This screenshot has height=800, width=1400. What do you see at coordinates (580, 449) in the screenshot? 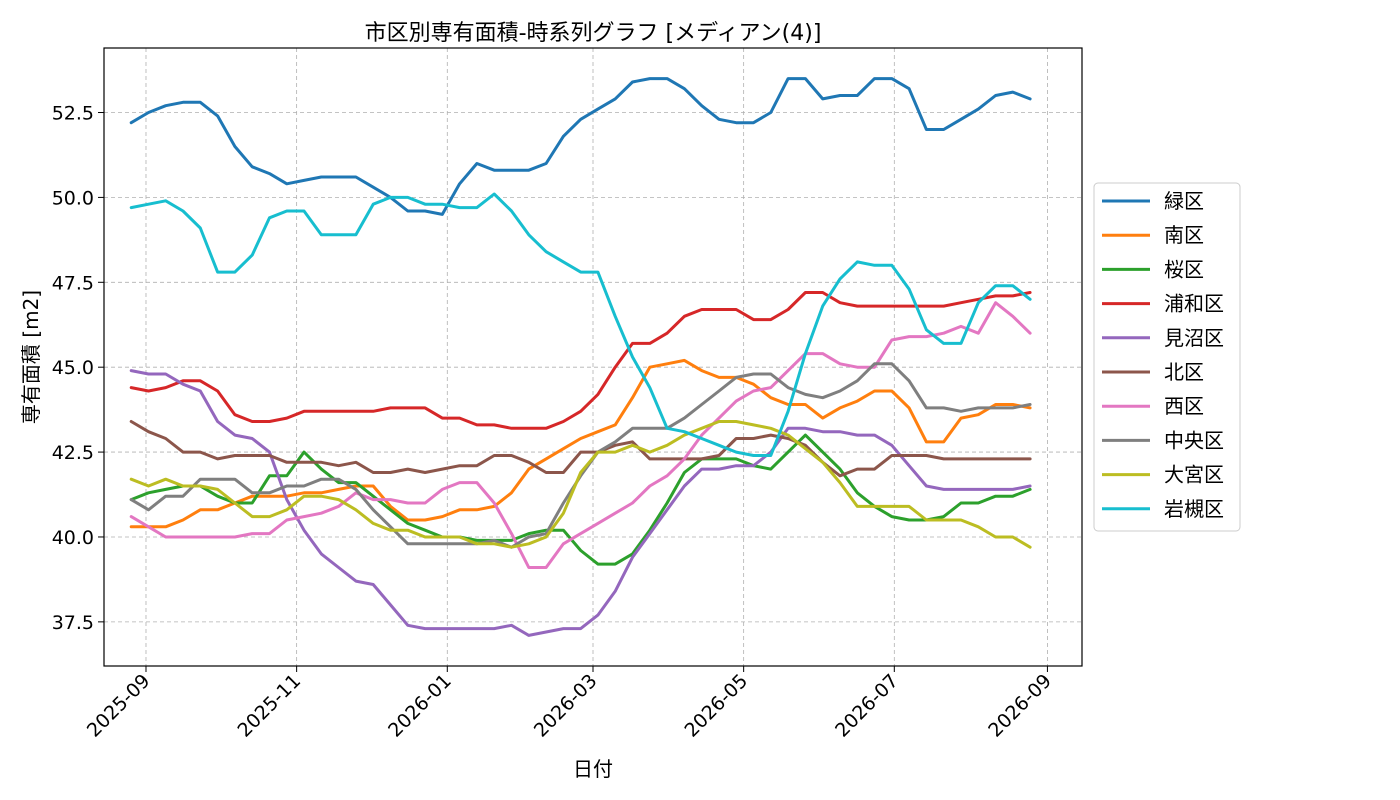
I see `series-line-北区` at bounding box center [580, 449].